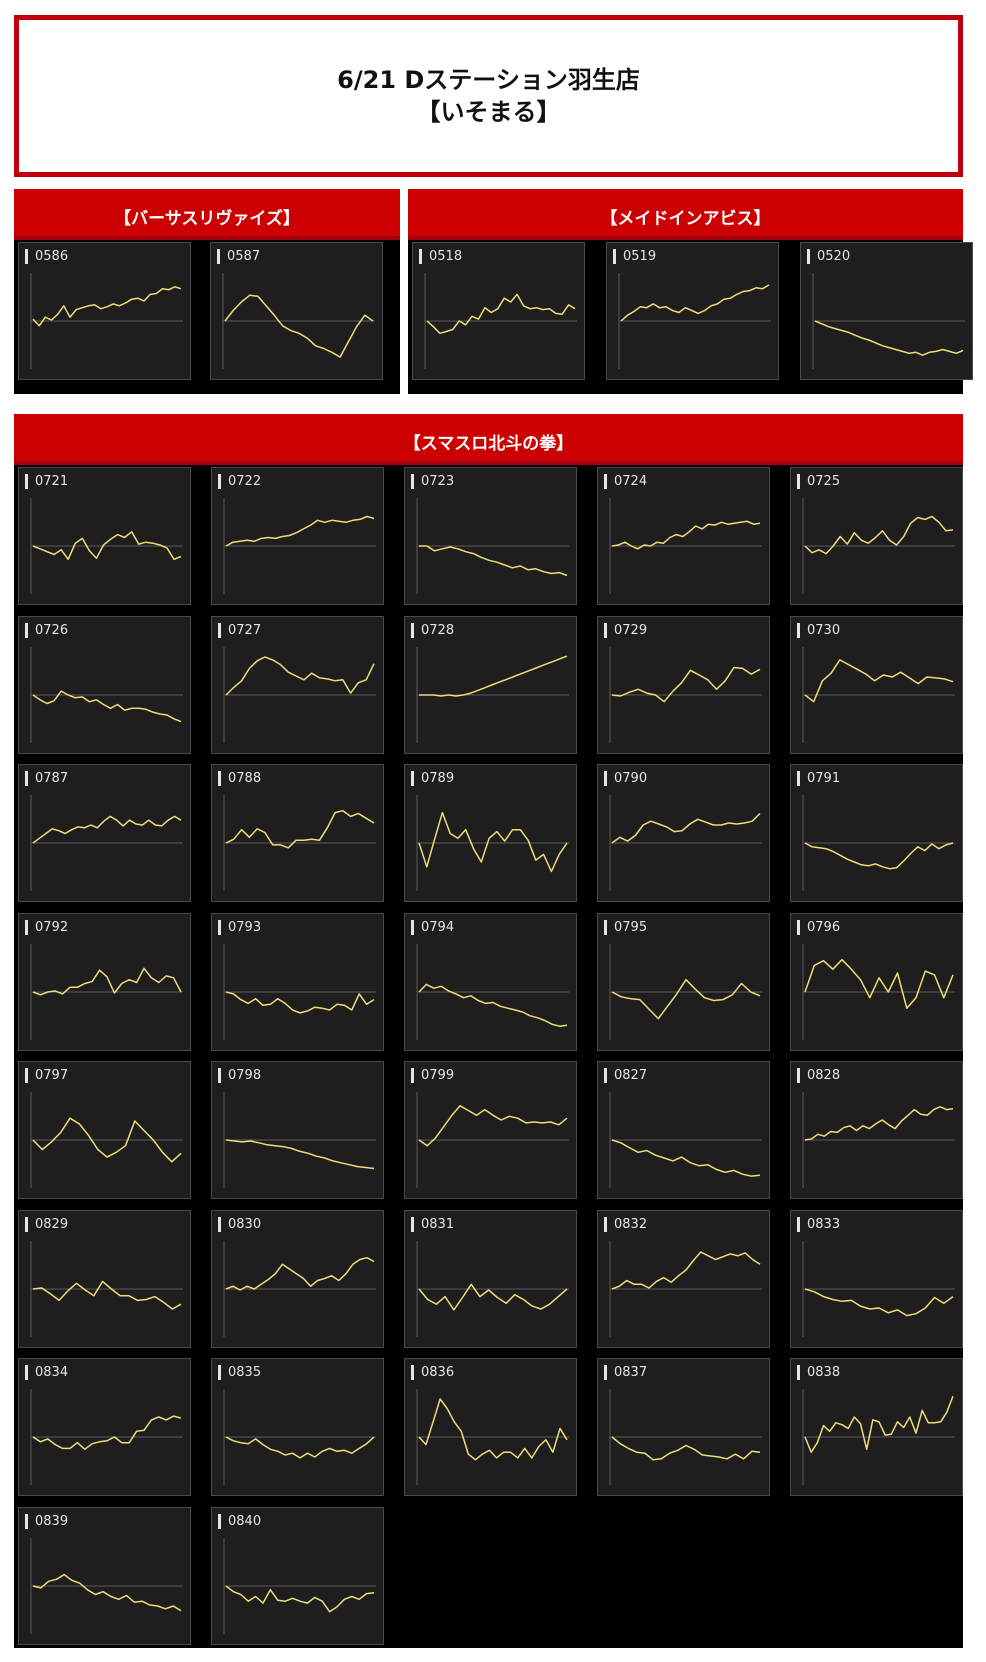 Image resolution: width=986 pixels, height=1662 pixels. Describe the element at coordinates (828, 256) in the screenshot. I see `machine-number: 0520` at that location.